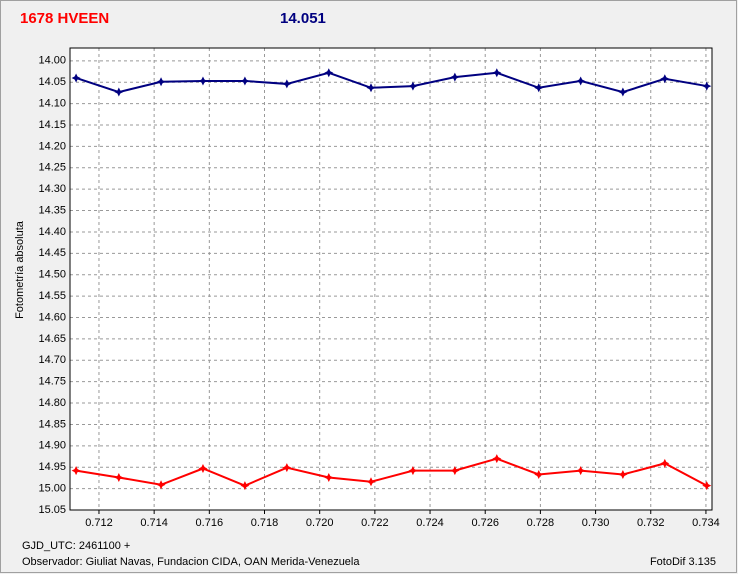 The height and width of the screenshot is (574, 738). I want to click on y-tick-label: 14.10, so click(52, 104).